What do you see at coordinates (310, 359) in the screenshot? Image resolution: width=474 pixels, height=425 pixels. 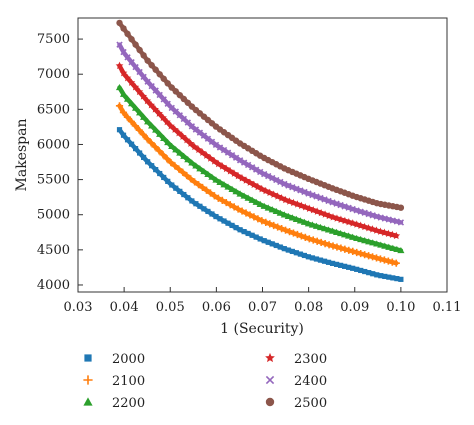 I see `legend-label: 2300` at bounding box center [310, 359].